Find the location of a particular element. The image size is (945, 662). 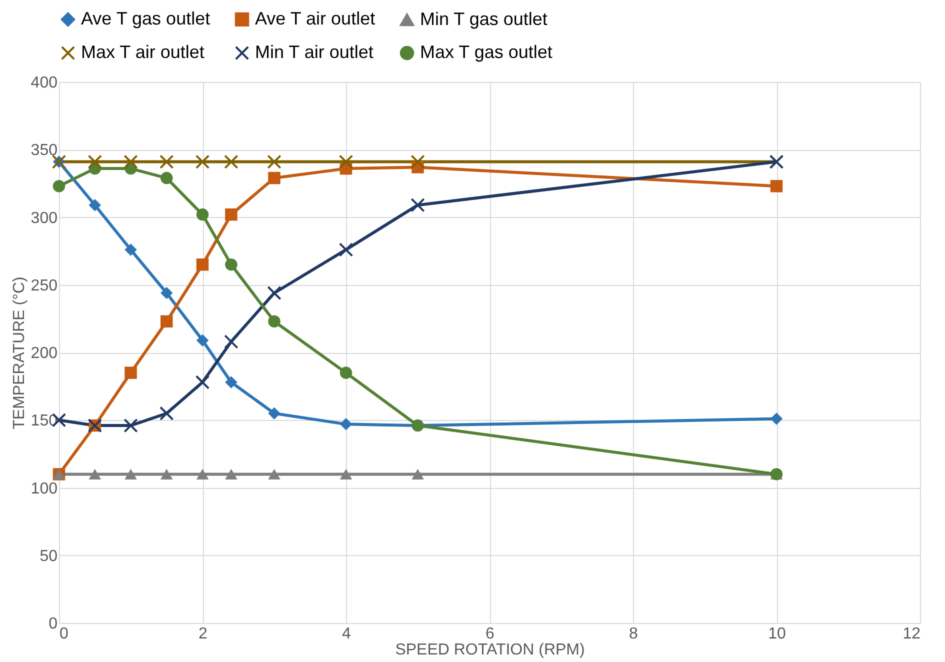

x-tick-label: 8 is located at coordinates (633, 634).